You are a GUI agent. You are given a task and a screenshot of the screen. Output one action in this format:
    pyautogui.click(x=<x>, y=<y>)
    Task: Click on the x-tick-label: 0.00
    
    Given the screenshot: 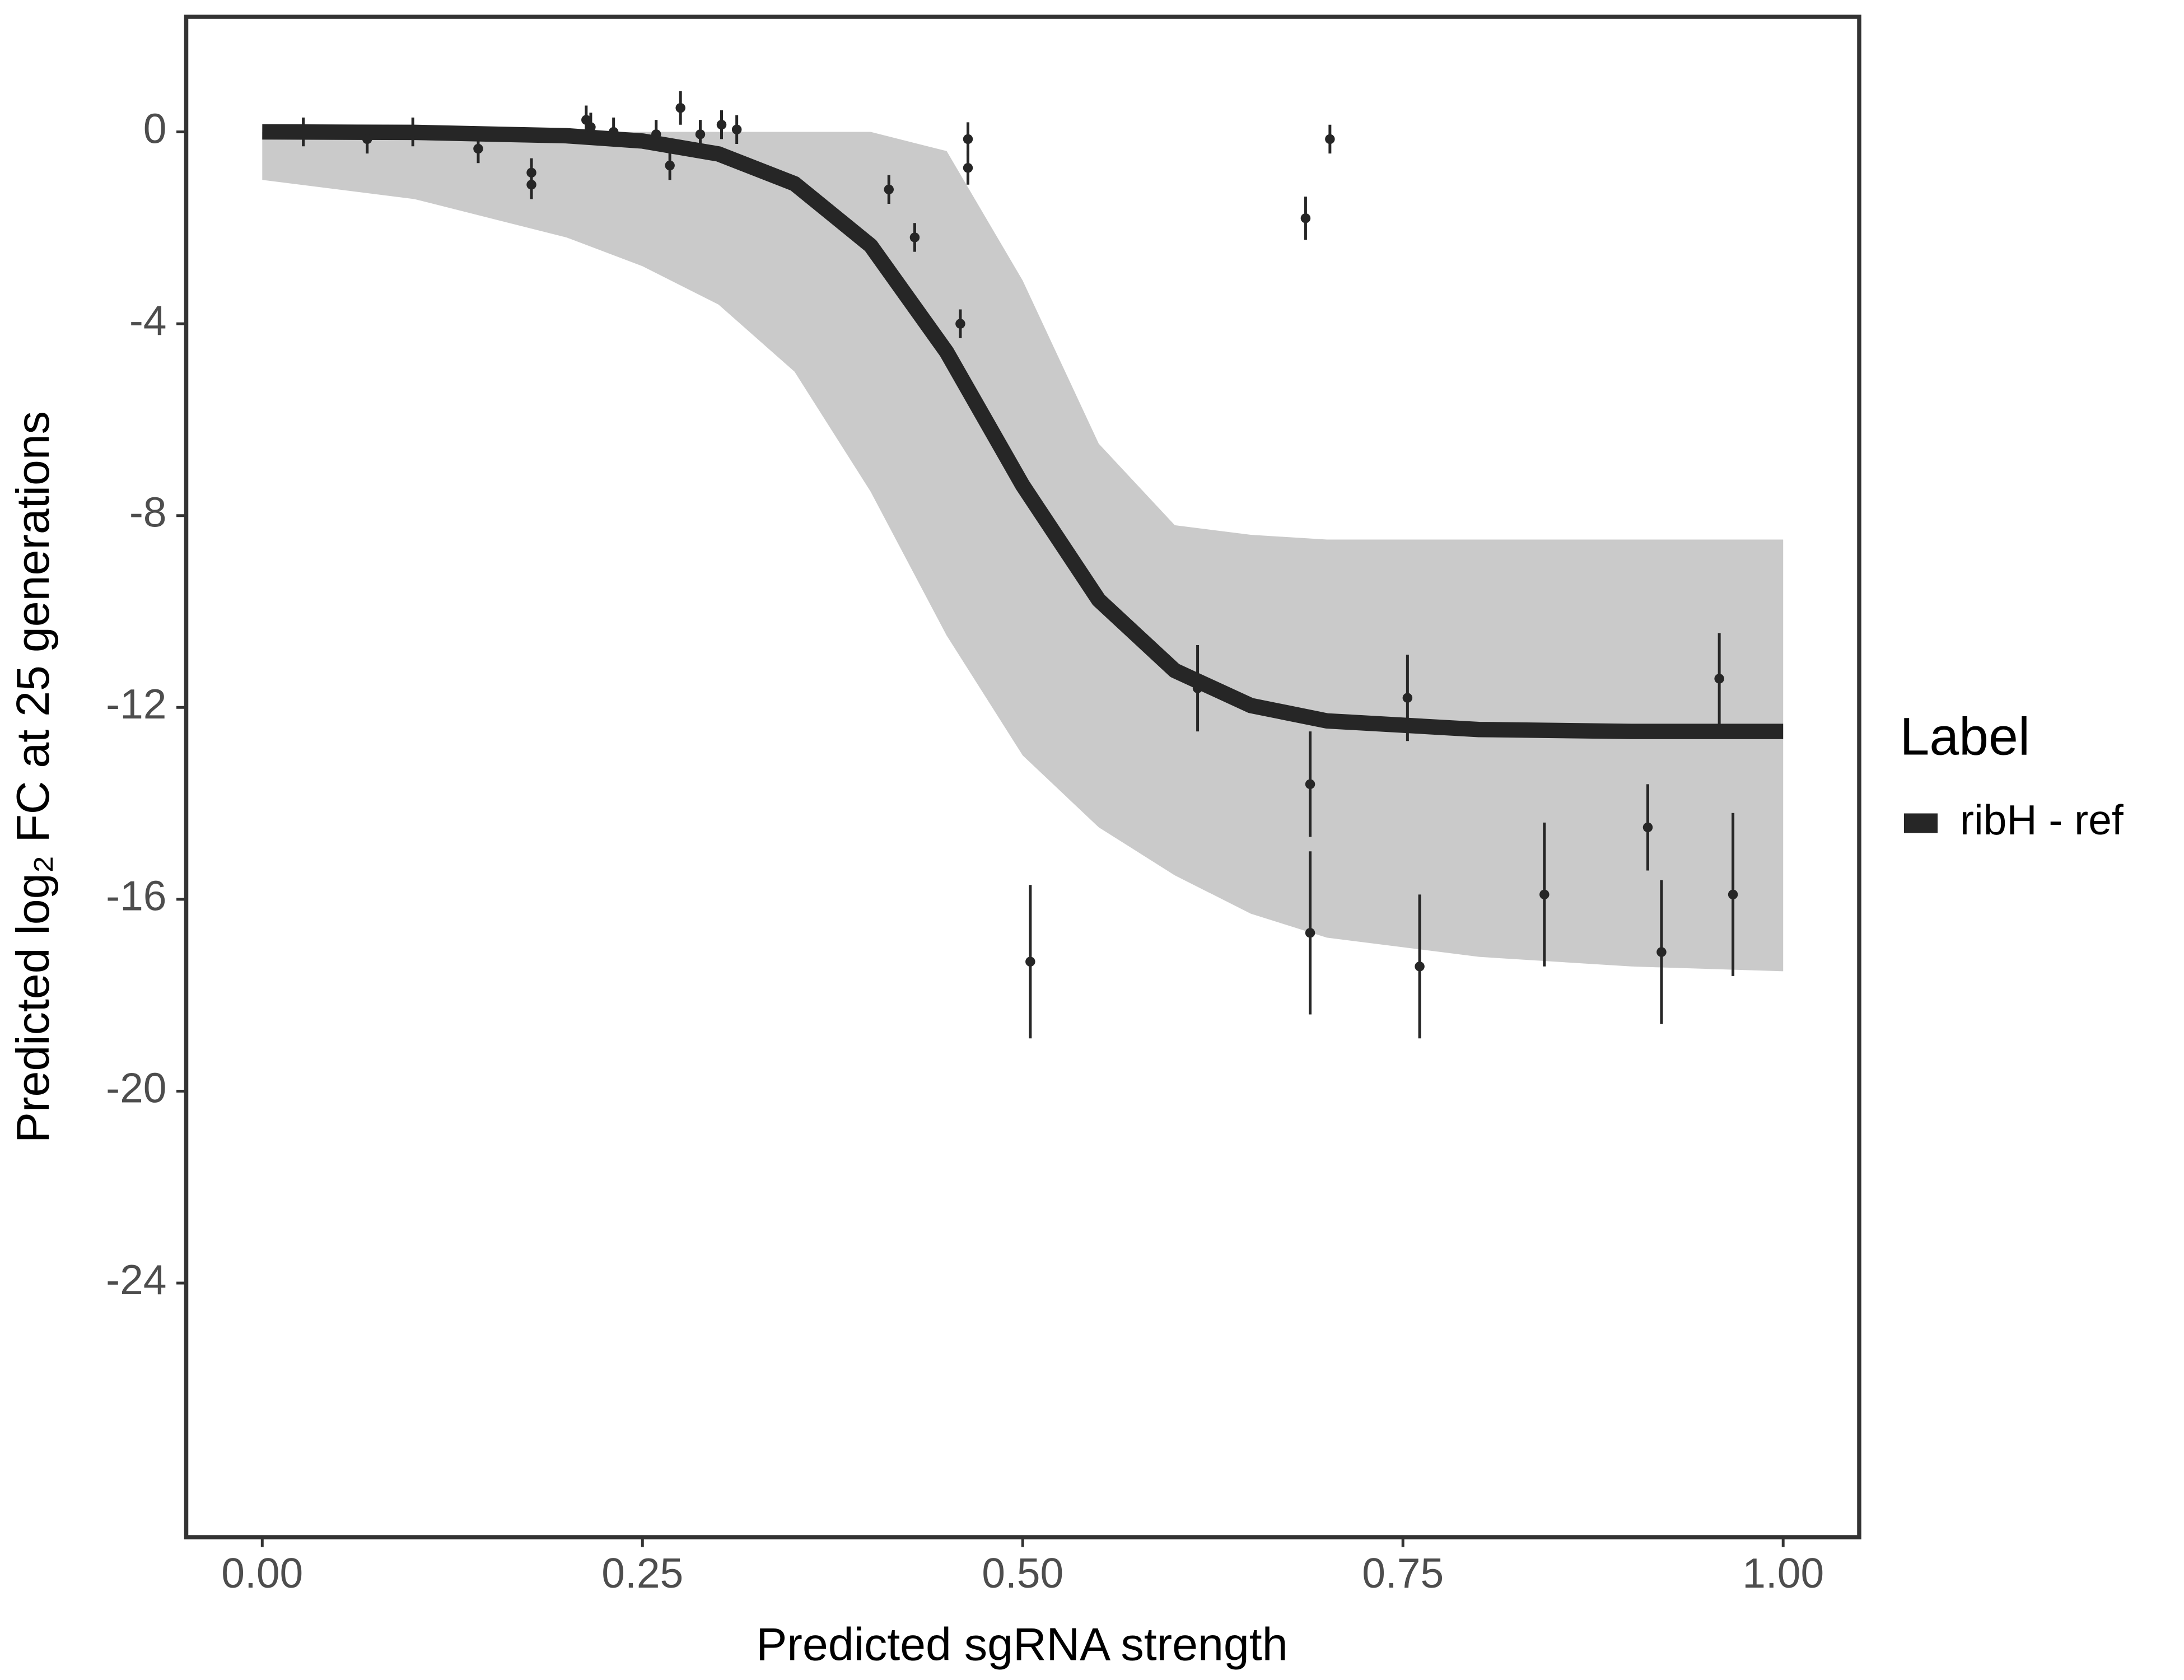 What is the action you would take?
    pyautogui.click(x=262, y=1574)
    